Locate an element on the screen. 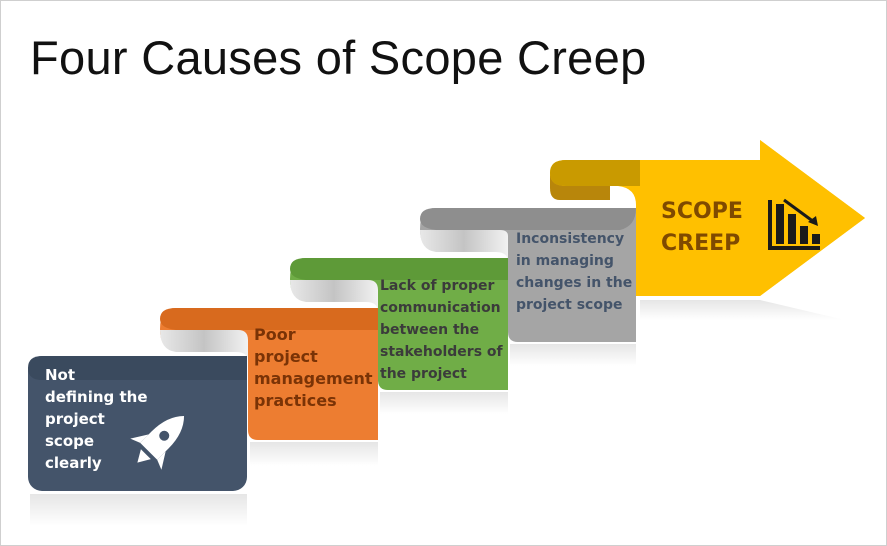 This screenshot has height=546, width=887. step-4-block is located at coordinates (528, 287).